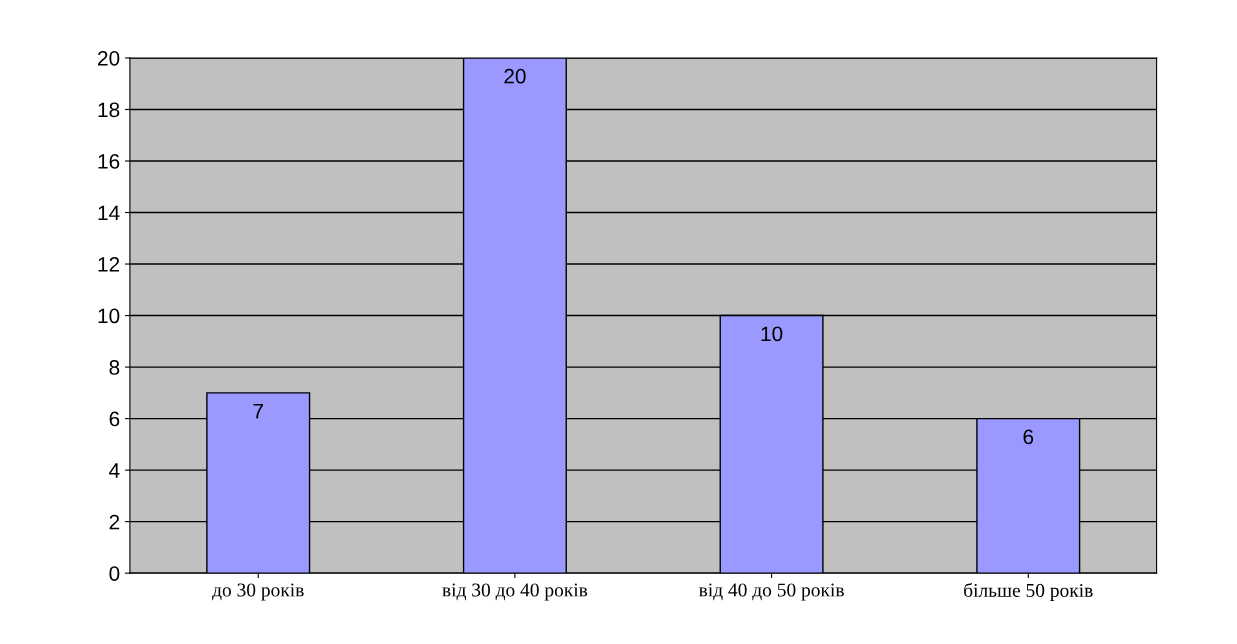 The image size is (1237, 644). Describe the element at coordinates (771, 592) in the screenshot. I see `x-tick-label: від 40 до 50 років` at that location.